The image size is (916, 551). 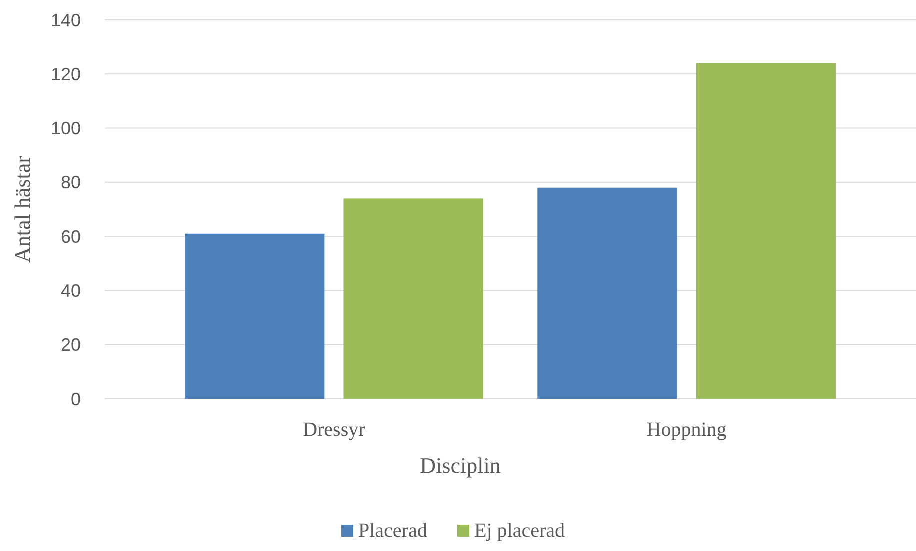 I want to click on x-tick-label: Hoppning, so click(x=686, y=430).